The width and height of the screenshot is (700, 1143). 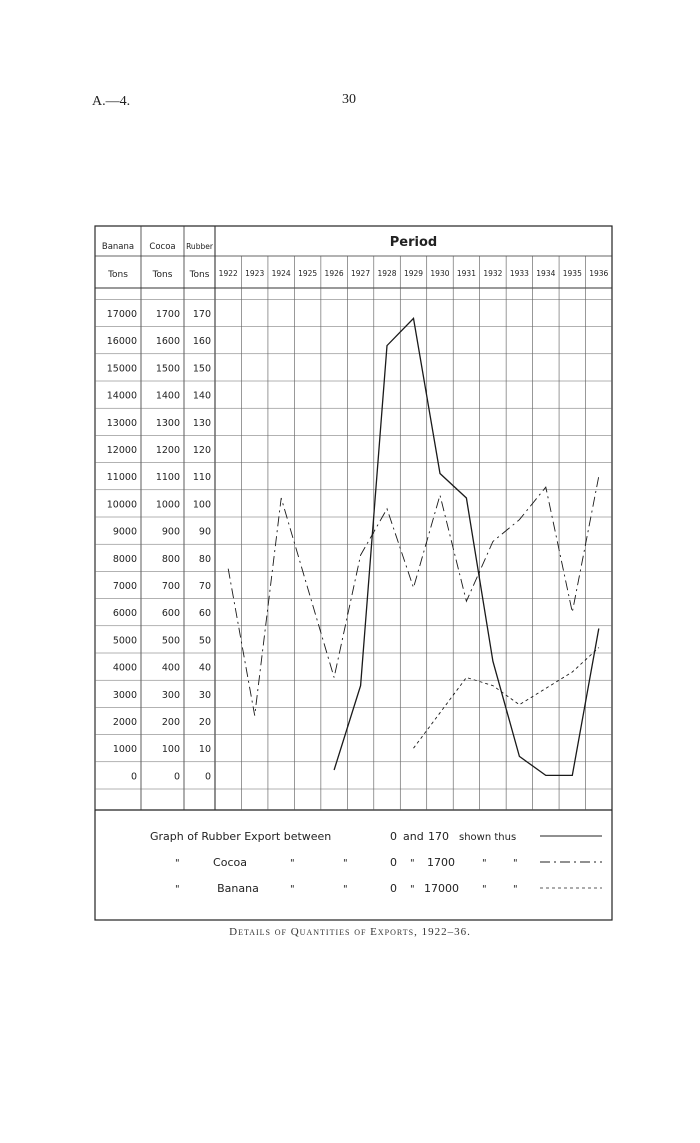 I want to click on tick-label: 2000, so click(x=125, y=722).